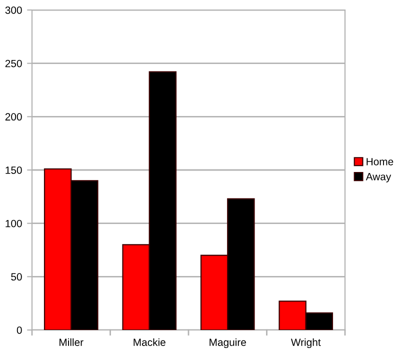 The image size is (406, 364). I want to click on y-tick-label: 100, so click(14, 224).